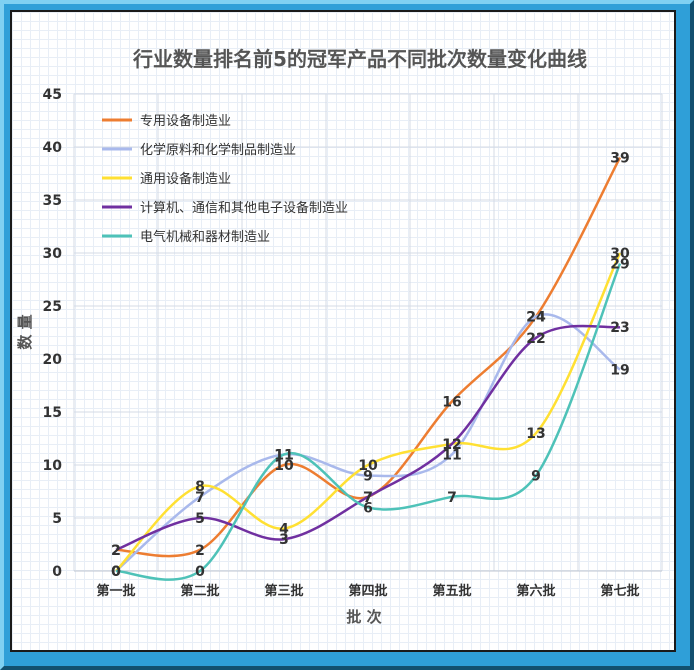 This screenshot has height=670, width=694. What do you see at coordinates (200, 519) in the screenshot?
I see `data-label: 5` at bounding box center [200, 519].